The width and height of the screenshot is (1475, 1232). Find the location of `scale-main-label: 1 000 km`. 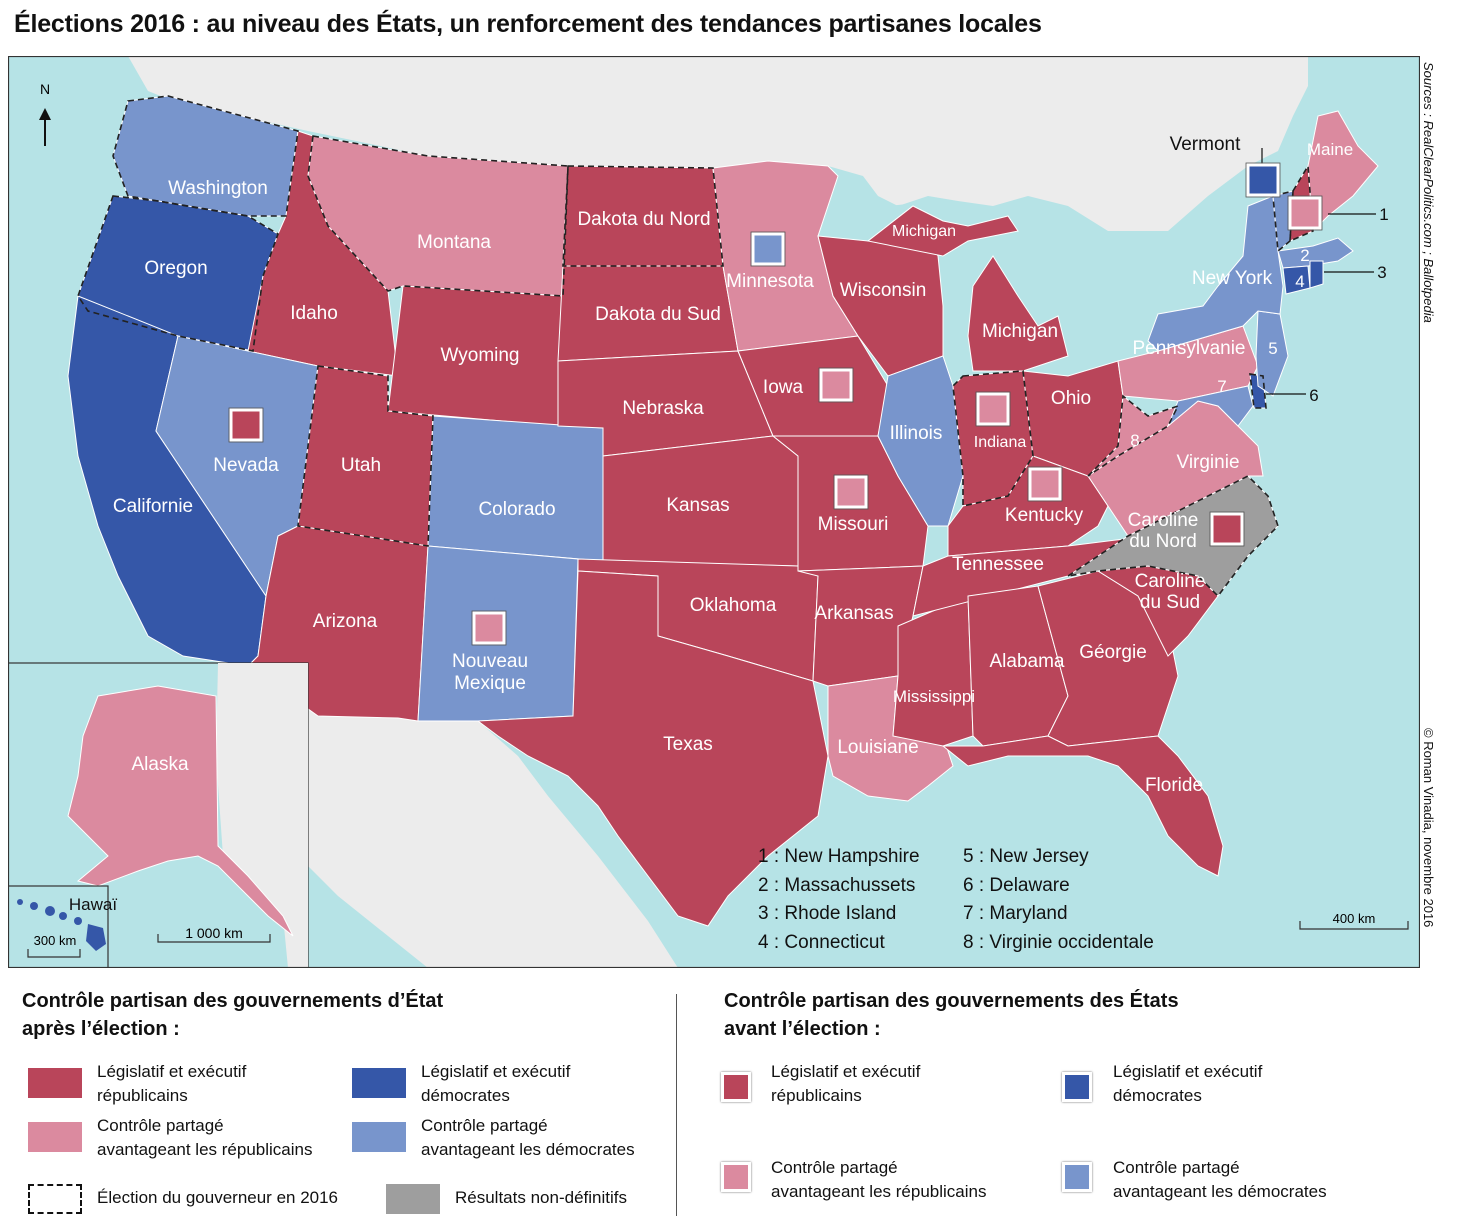

scale-main-label: 1 000 km is located at coordinates (214, 933).